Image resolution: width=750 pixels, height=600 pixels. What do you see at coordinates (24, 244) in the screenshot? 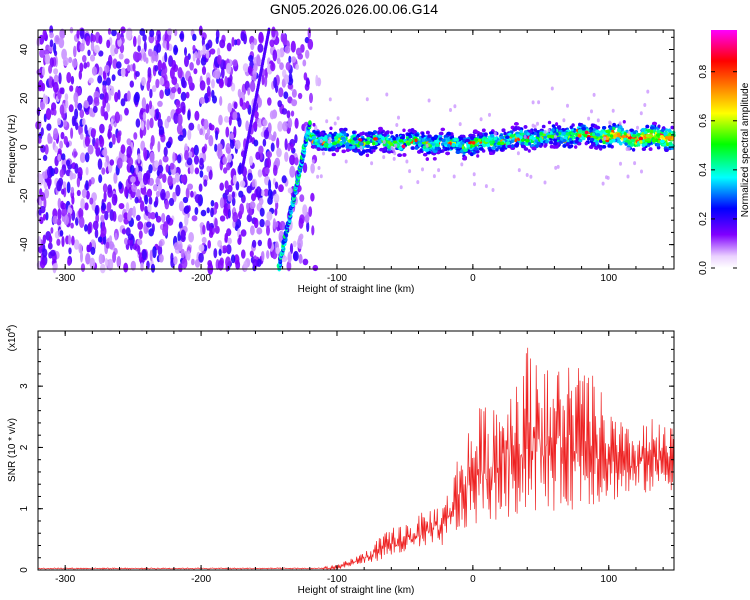
I see `spectrogram-ytick-label: -40` at bounding box center [24, 244].